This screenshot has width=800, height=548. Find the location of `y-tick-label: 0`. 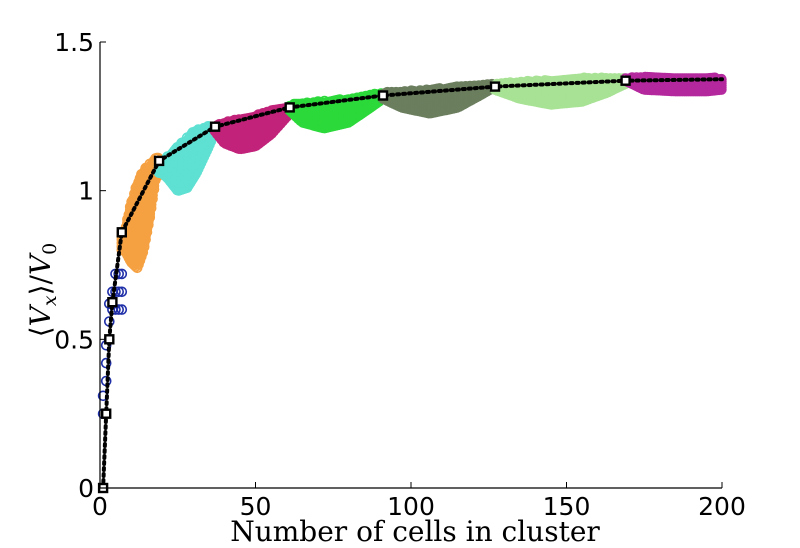

y-tick-label: 0 is located at coordinates (86, 488).